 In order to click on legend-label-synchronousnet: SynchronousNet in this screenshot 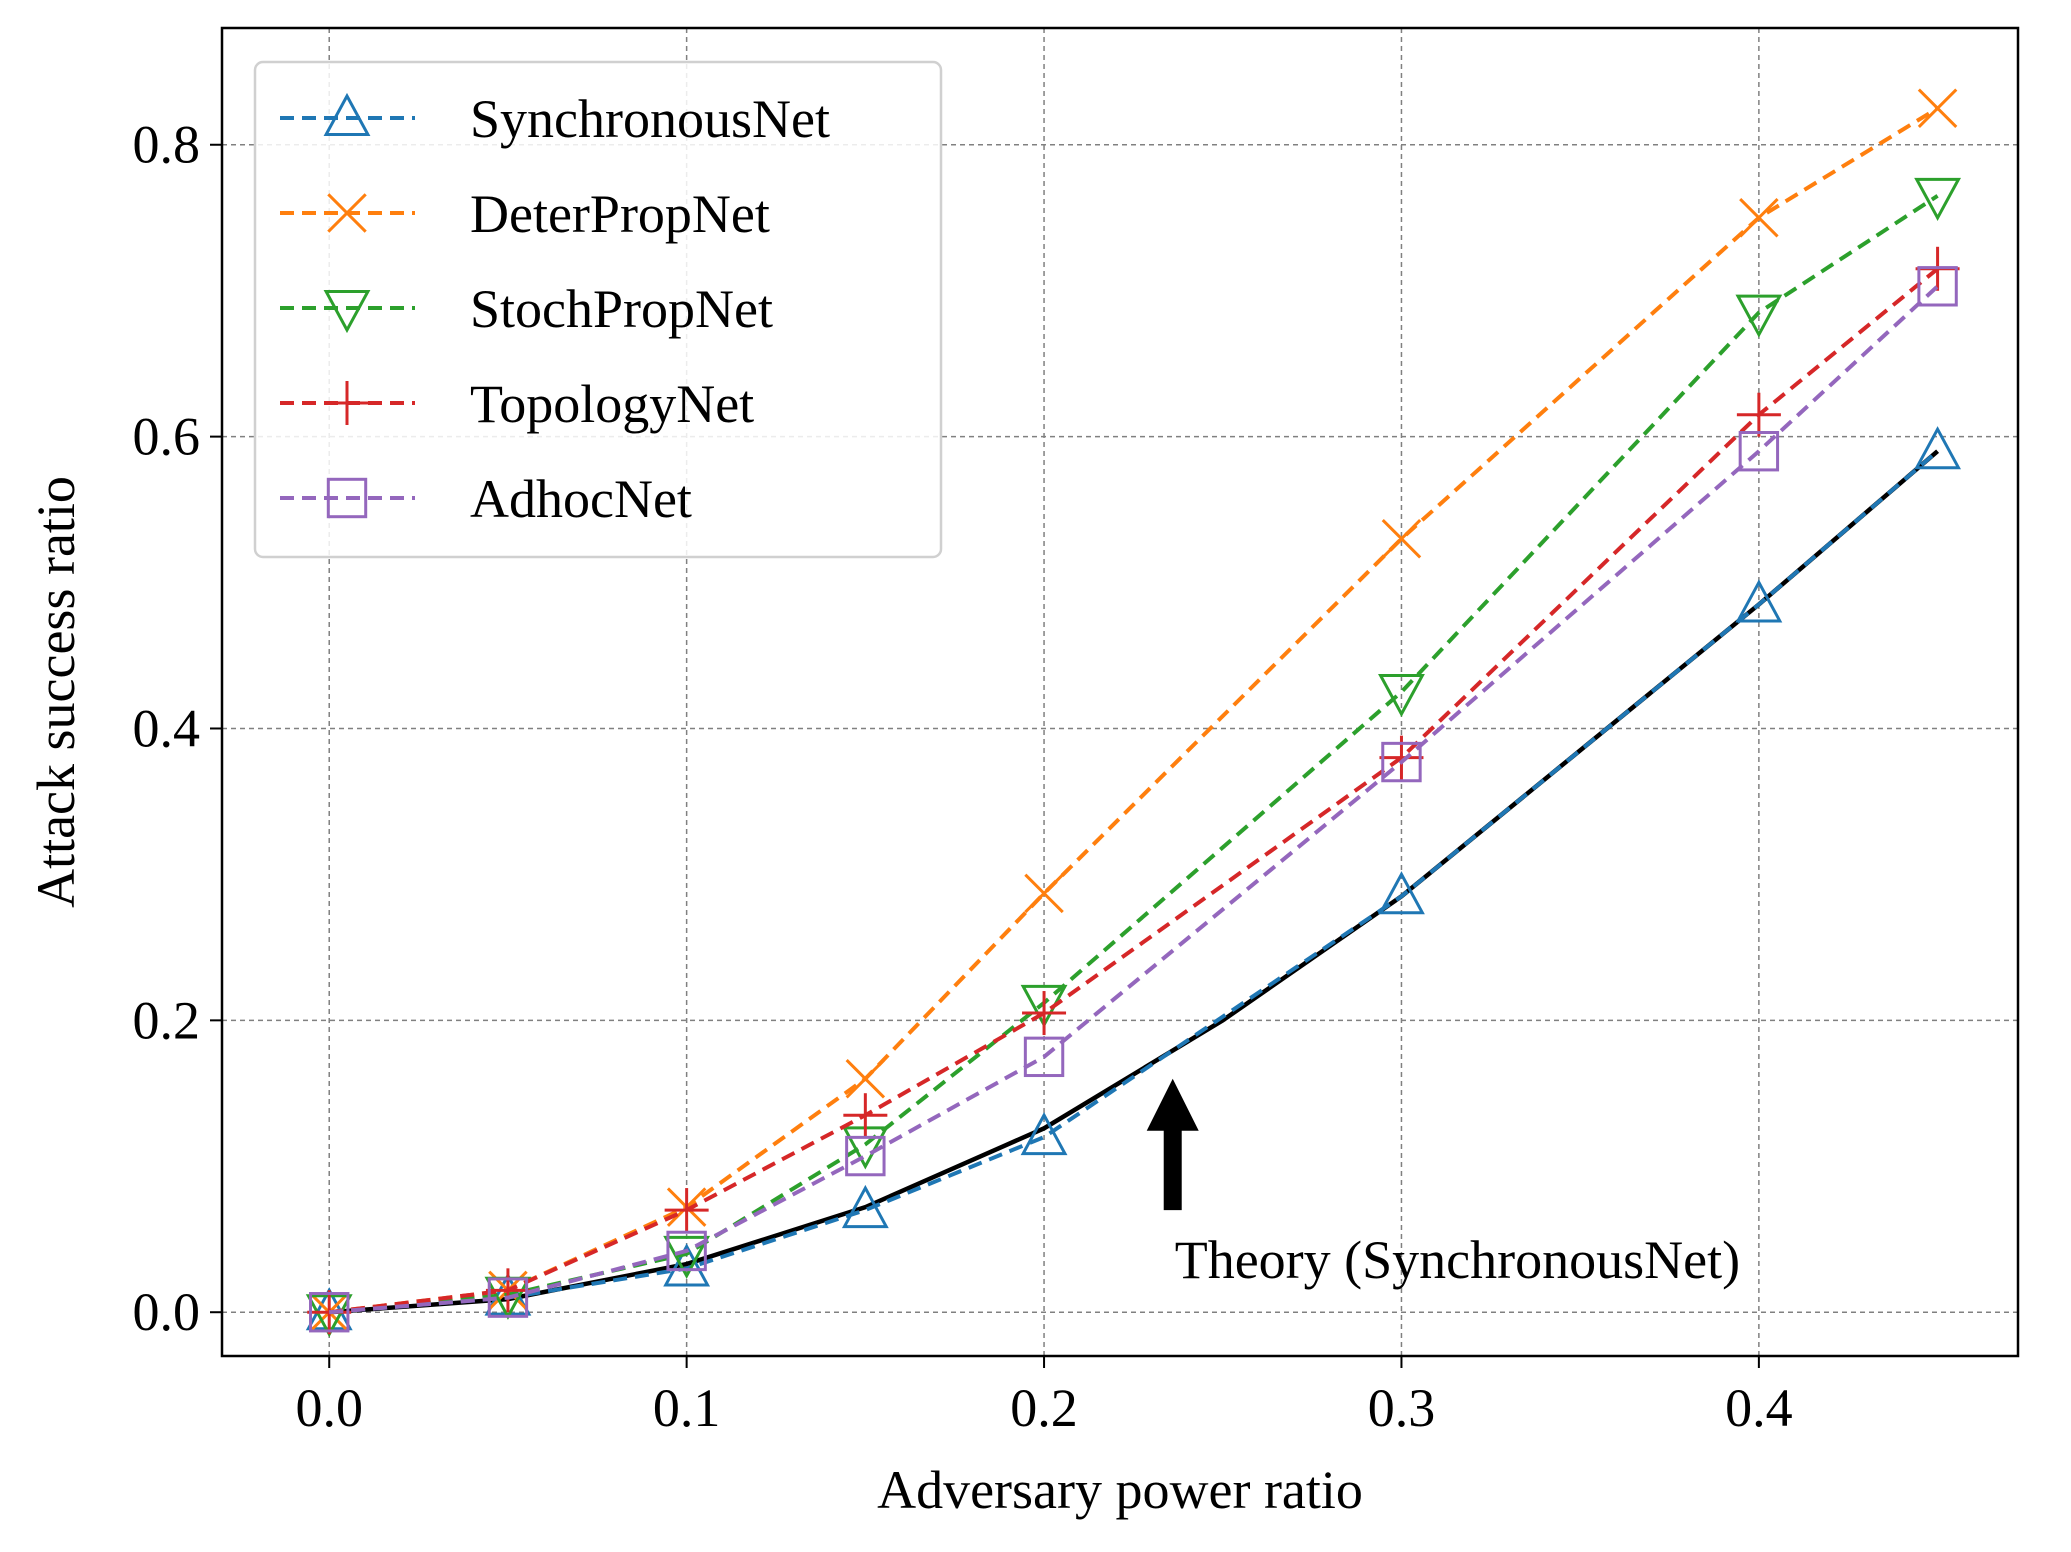, I will do `click(650, 119)`.